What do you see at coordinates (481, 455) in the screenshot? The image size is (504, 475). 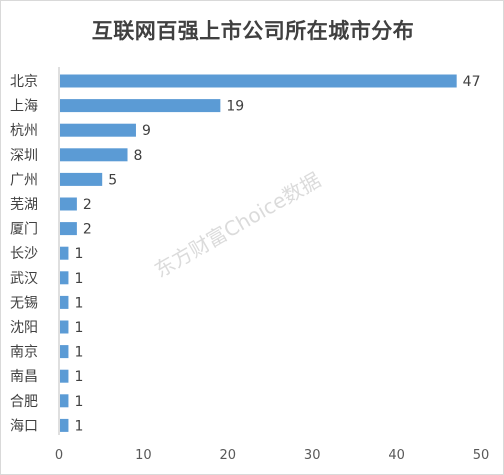 I see `x-tick-label: 50` at bounding box center [481, 455].